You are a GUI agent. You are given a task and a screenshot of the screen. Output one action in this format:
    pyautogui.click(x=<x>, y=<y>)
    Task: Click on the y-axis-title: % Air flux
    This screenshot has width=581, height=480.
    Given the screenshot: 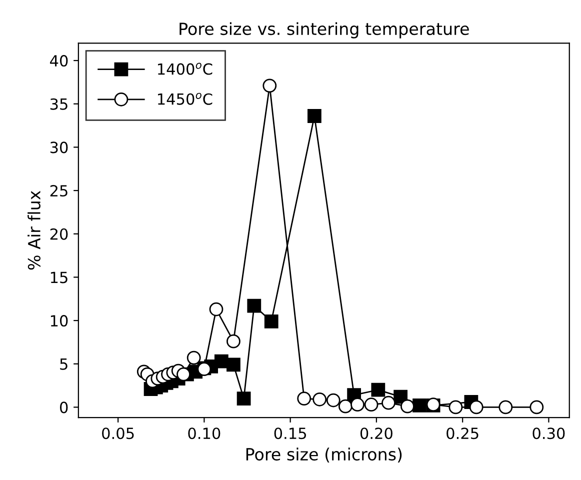 What is the action you would take?
    pyautogui.click(x=34, y=230)
    